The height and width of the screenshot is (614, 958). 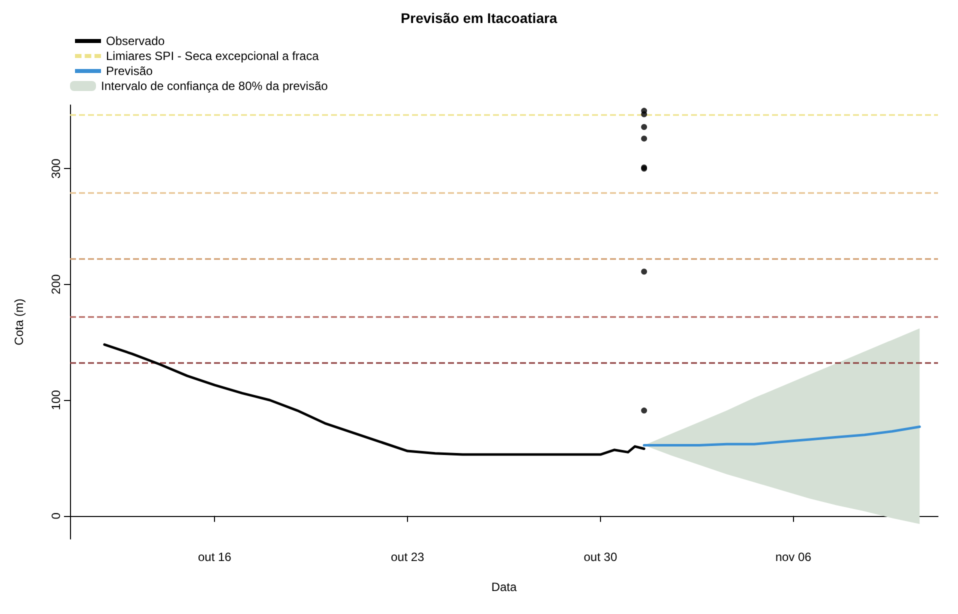 I want to click on x-tick-label: out 30, so click(x=601, y=557).